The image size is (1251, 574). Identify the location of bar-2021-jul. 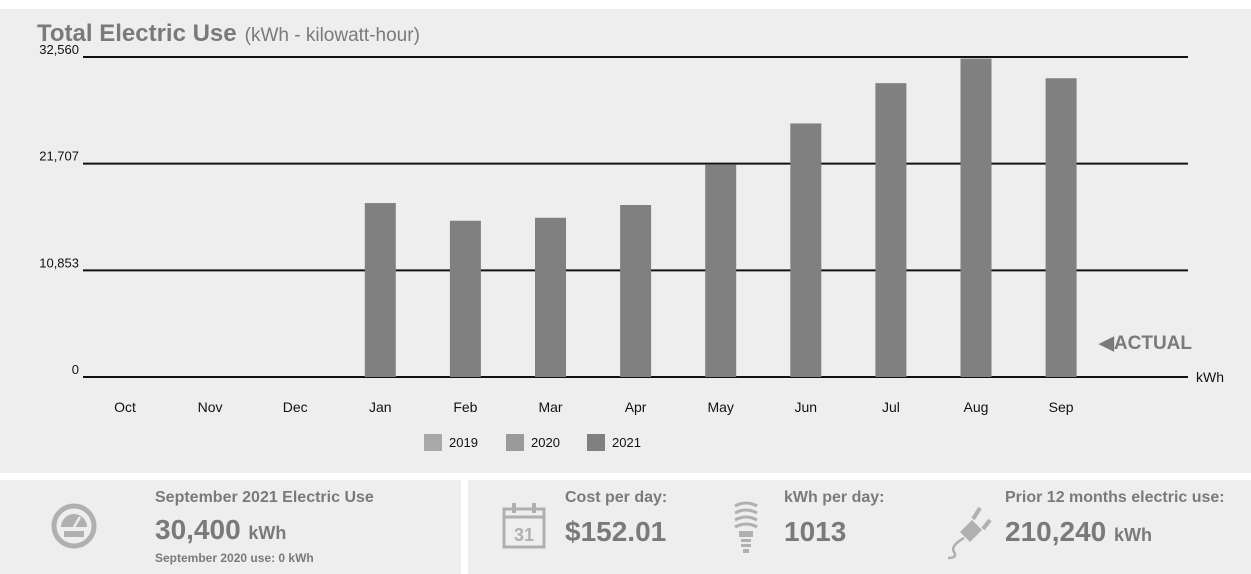
(891, 230).